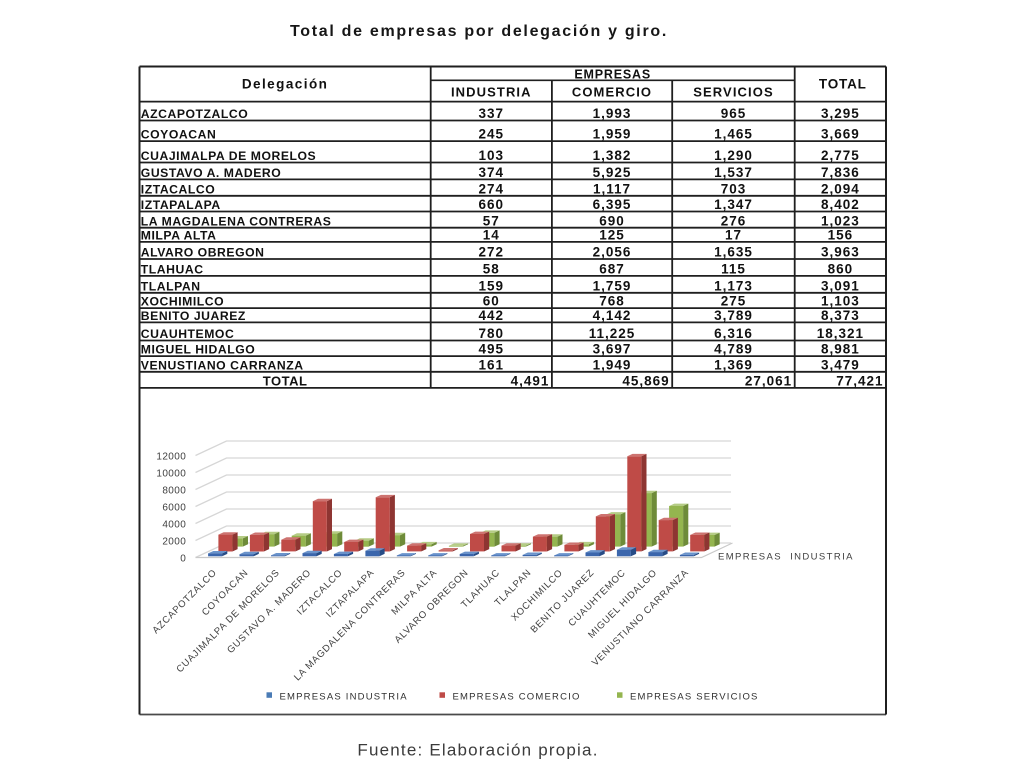 The width and height of the screenshot is (1024, 768). What do you see at coordinates (492, 333) in the screenshot?
I see `svg-text: 780` at bounding box center [492, 333].